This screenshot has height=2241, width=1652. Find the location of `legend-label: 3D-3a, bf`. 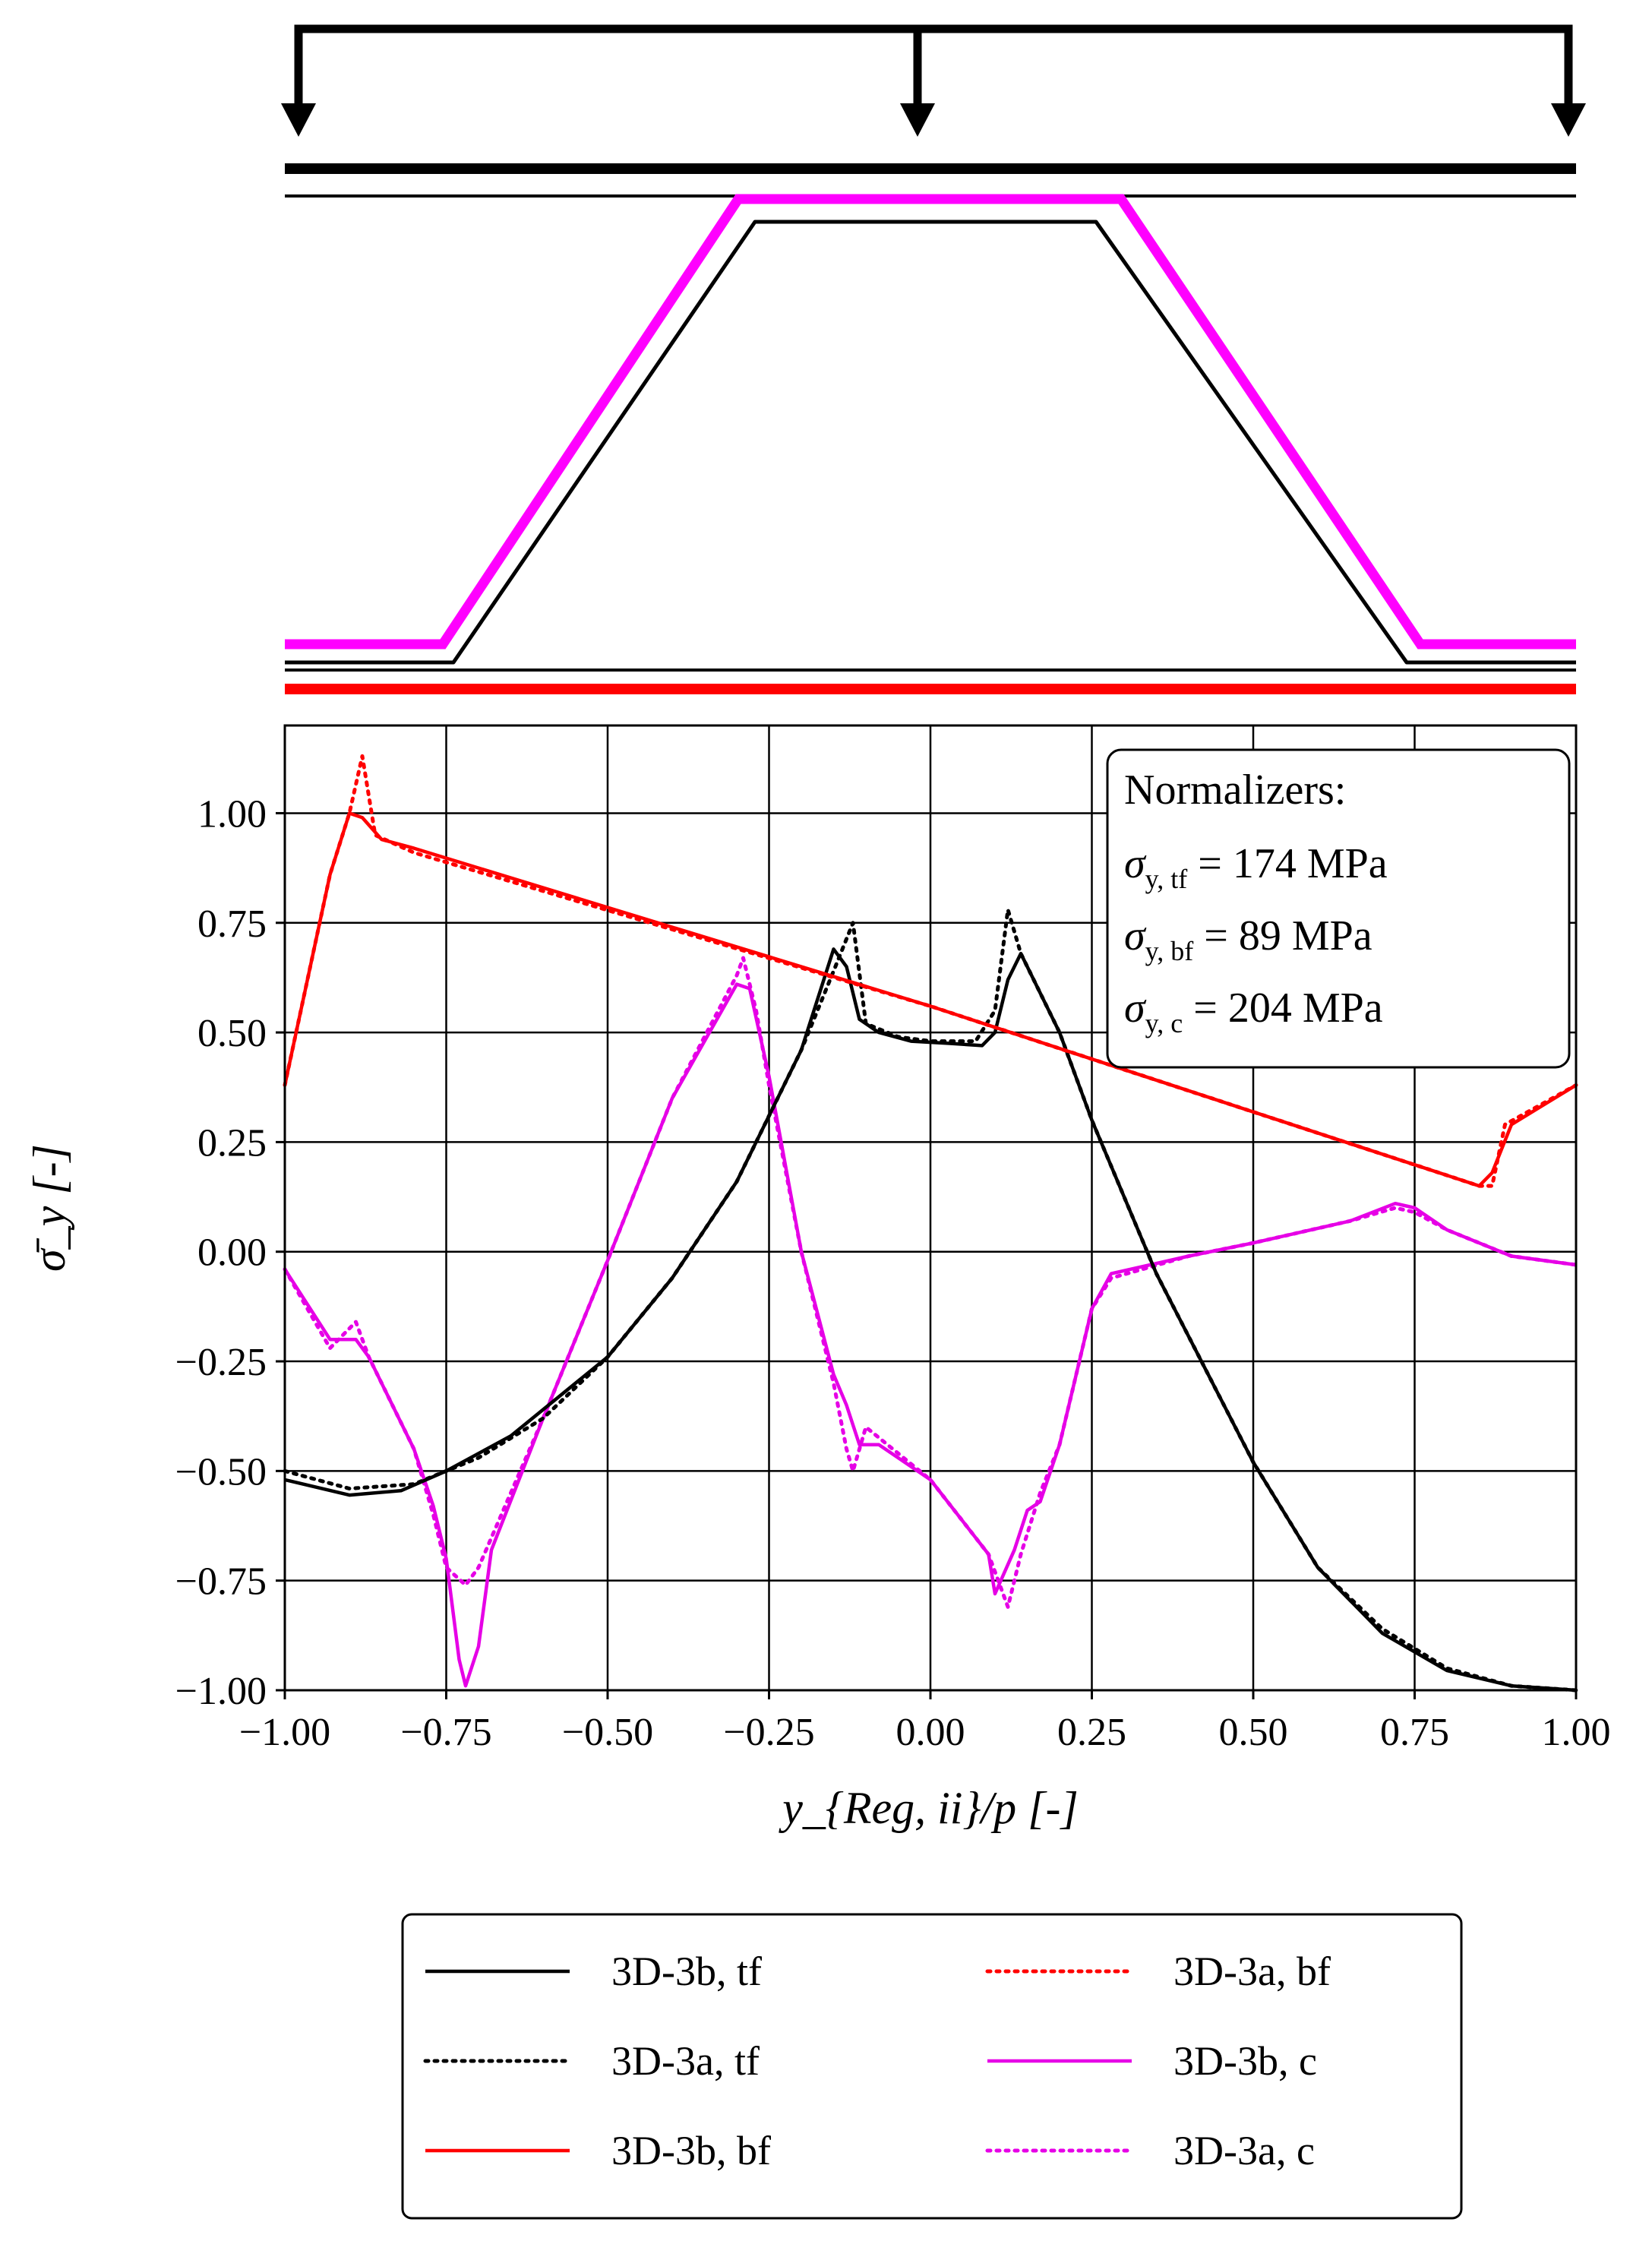

legend-label: 3D-3a, bf is located at coordinates (1252, 1972).